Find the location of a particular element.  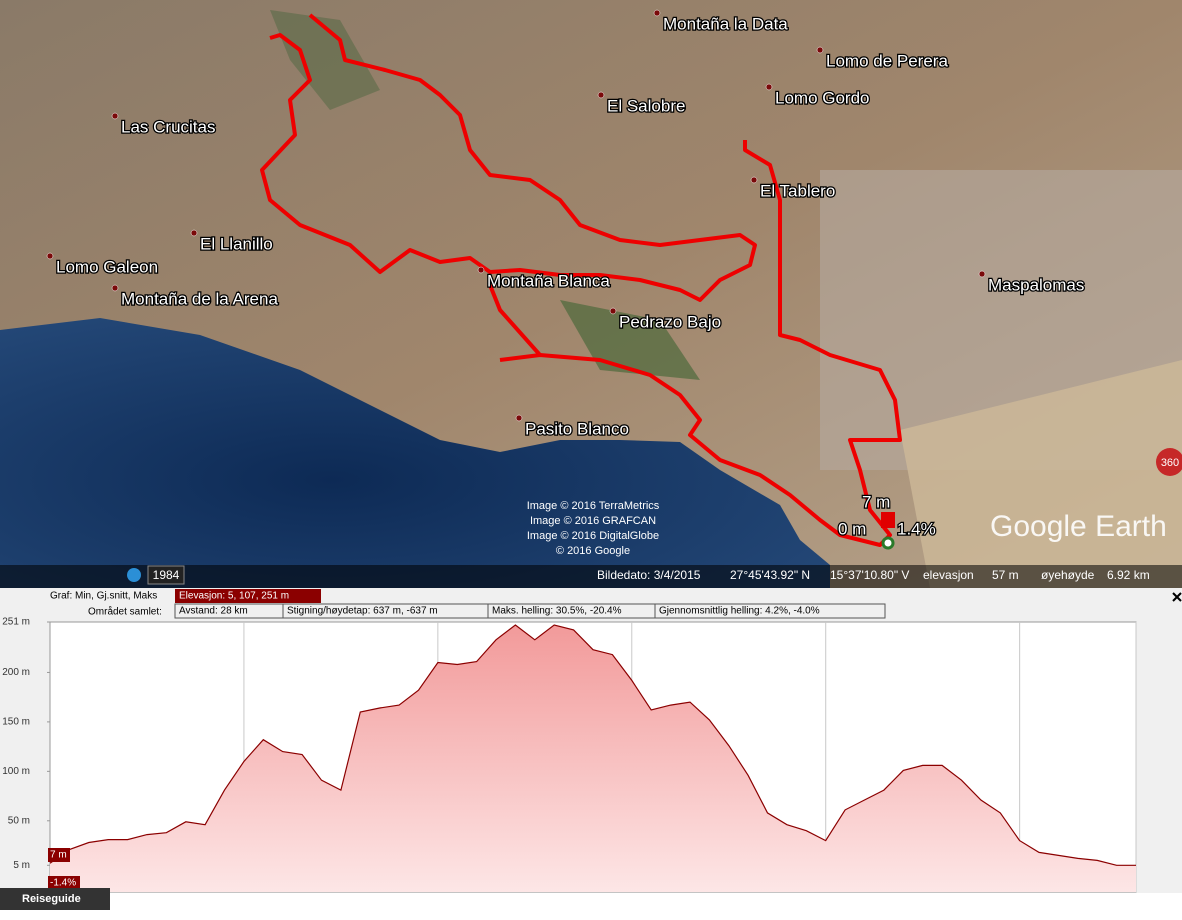

image-date: Bildedato: 3/4/2015 is located at coordinates (649, 575).